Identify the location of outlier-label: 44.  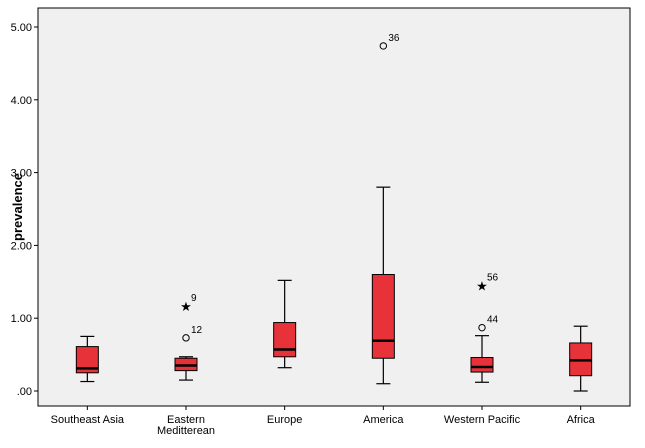
(493, 320).